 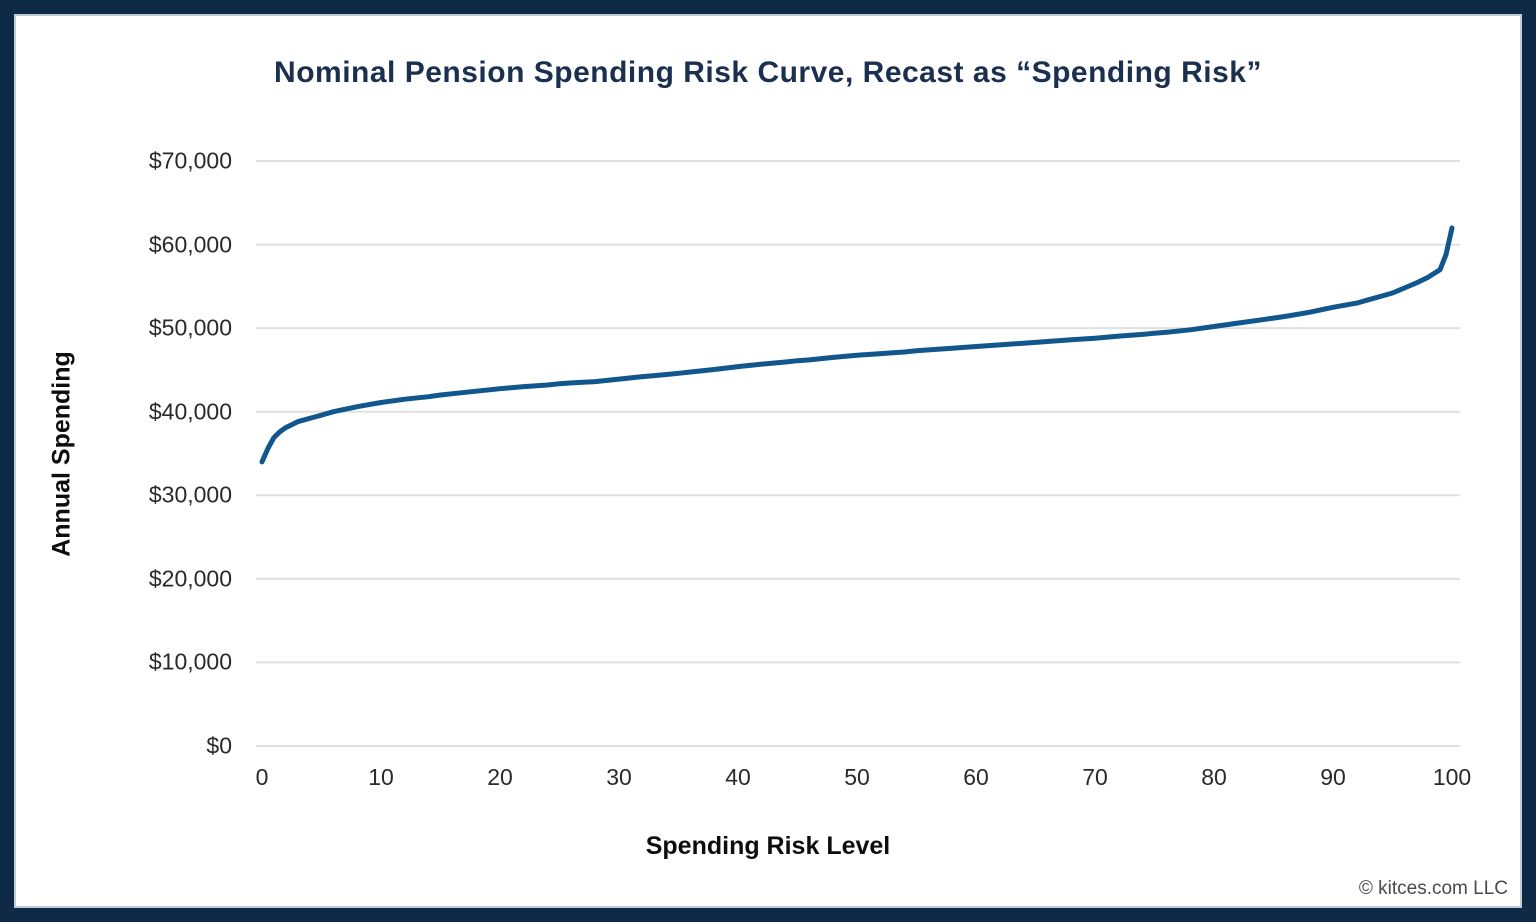 I want to click on x-tick-label: 100, so click(x=1452, y=777).